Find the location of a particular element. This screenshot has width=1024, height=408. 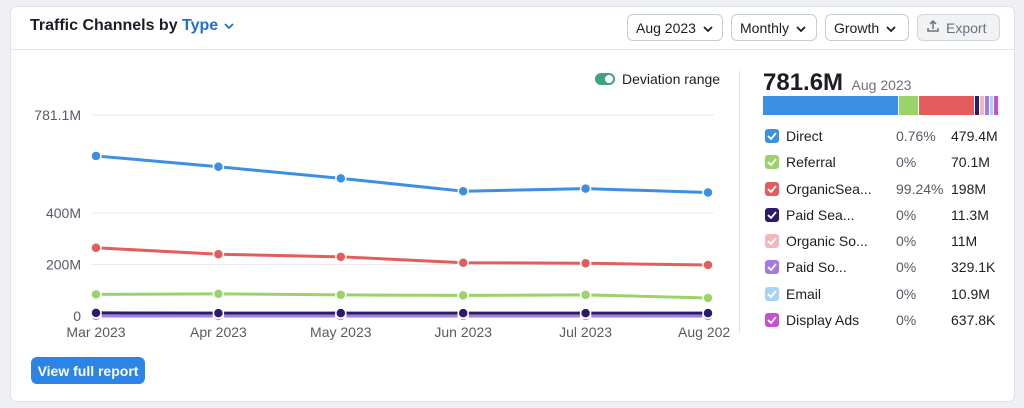

channel-row: Referral 0% 70.1M is located at coordinates (888, 164).